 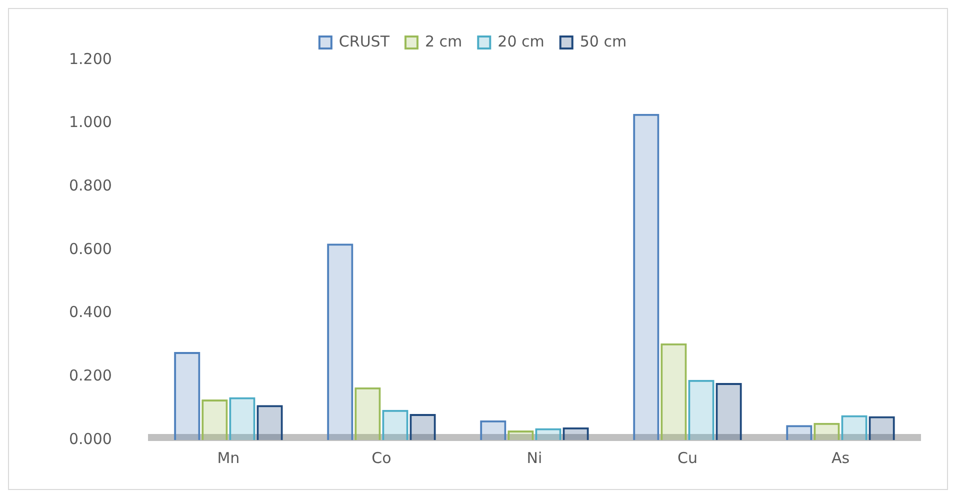 I want to click on y-tick-label: 0.000, so click(x=90, y=439).